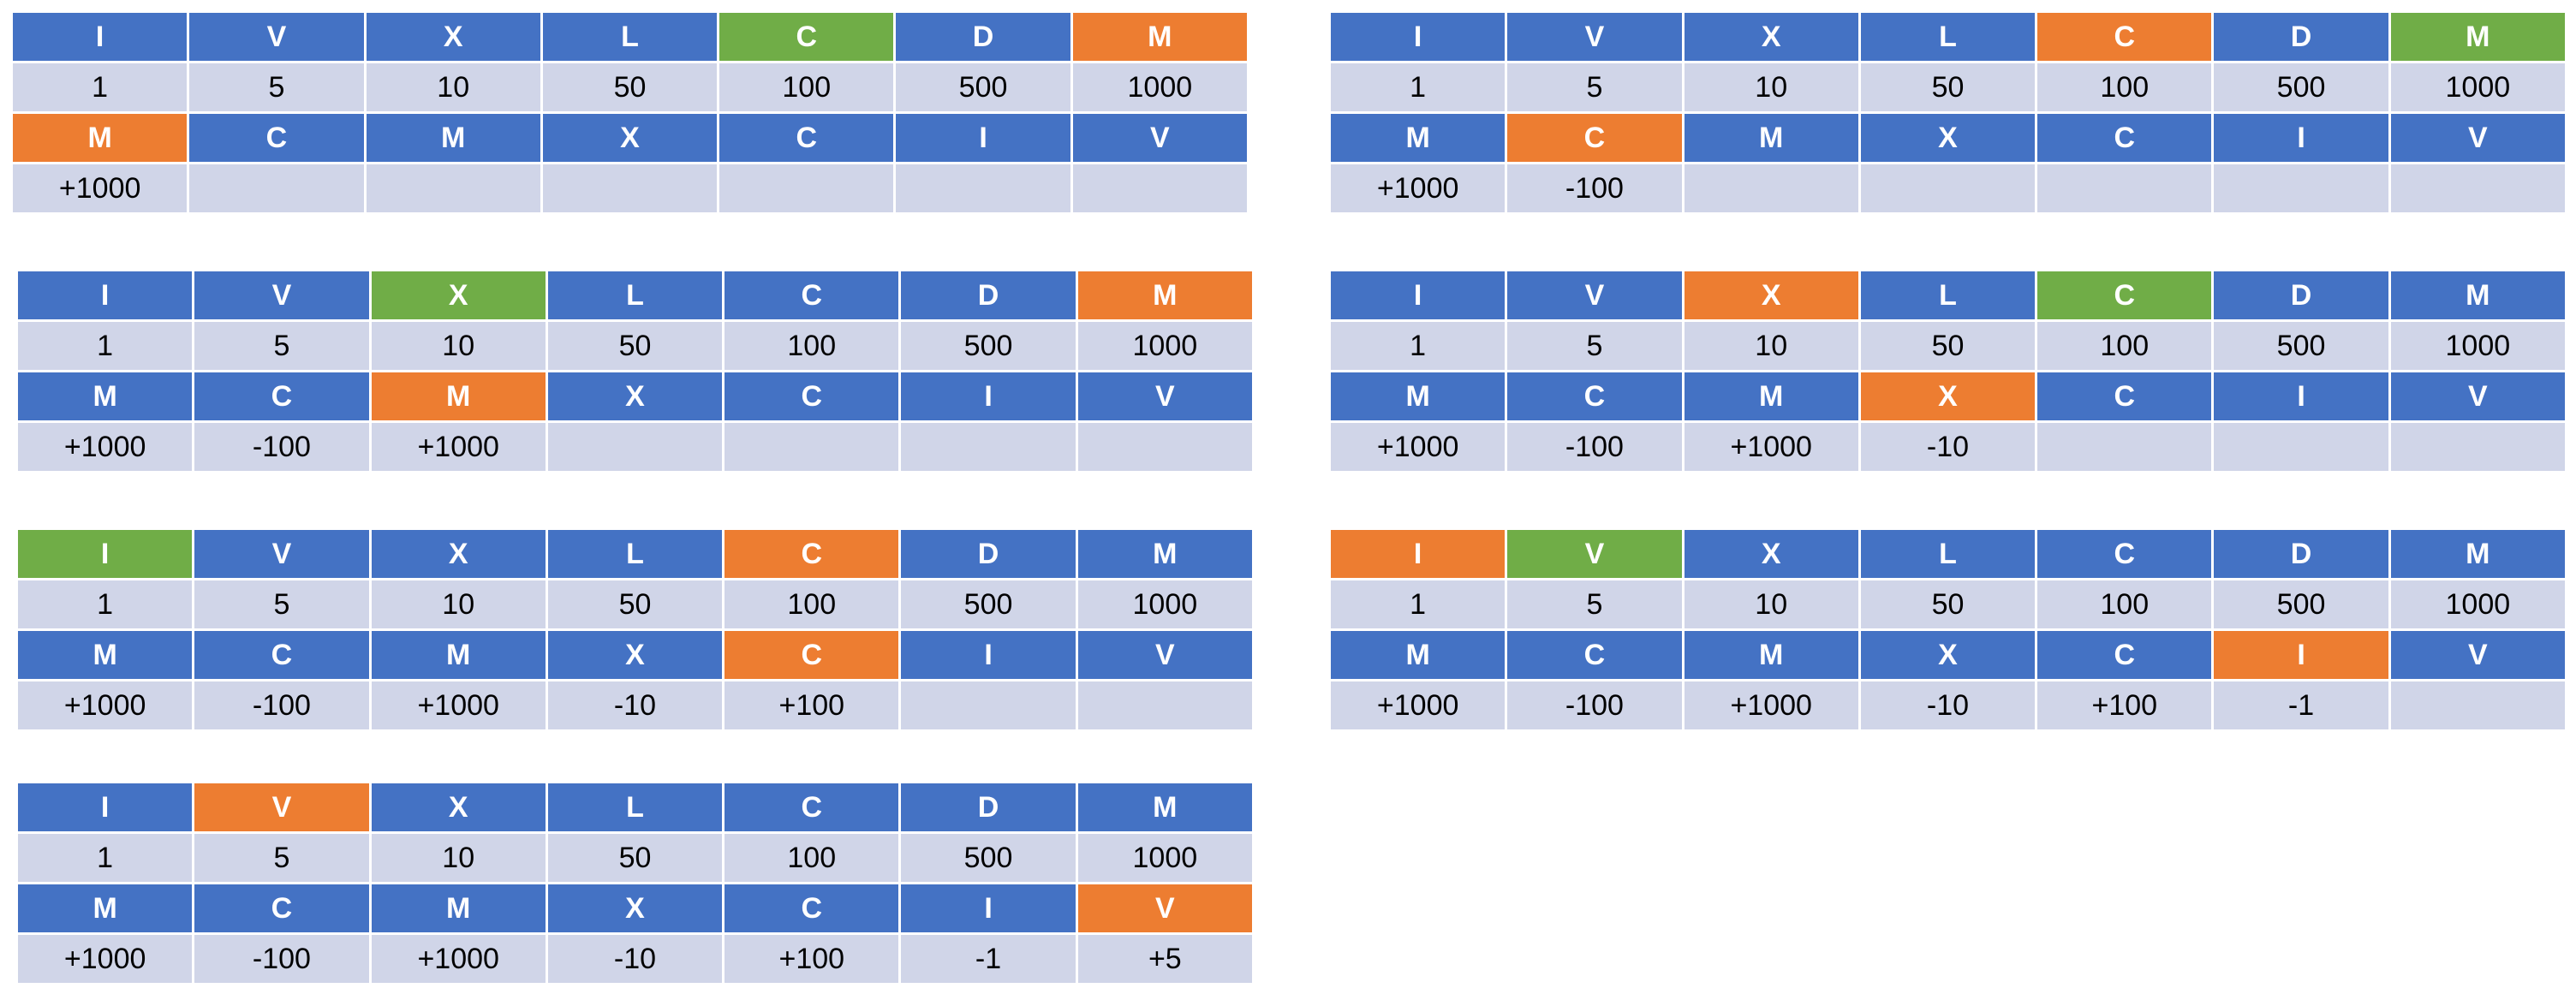 This screenshot has height=988, width=2576. I want to click on result-cell: +5, so click(1164, 959).